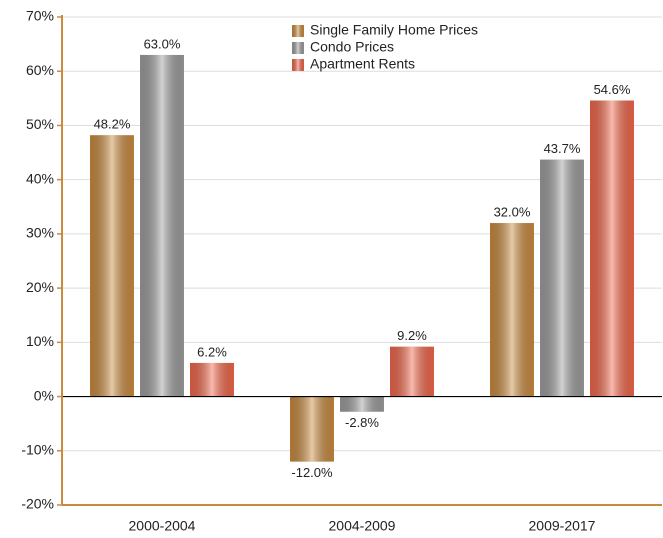 This screenshot has height=538, width=663. I want to click on x-tick-label: 2009-2017, so click(562, 526).